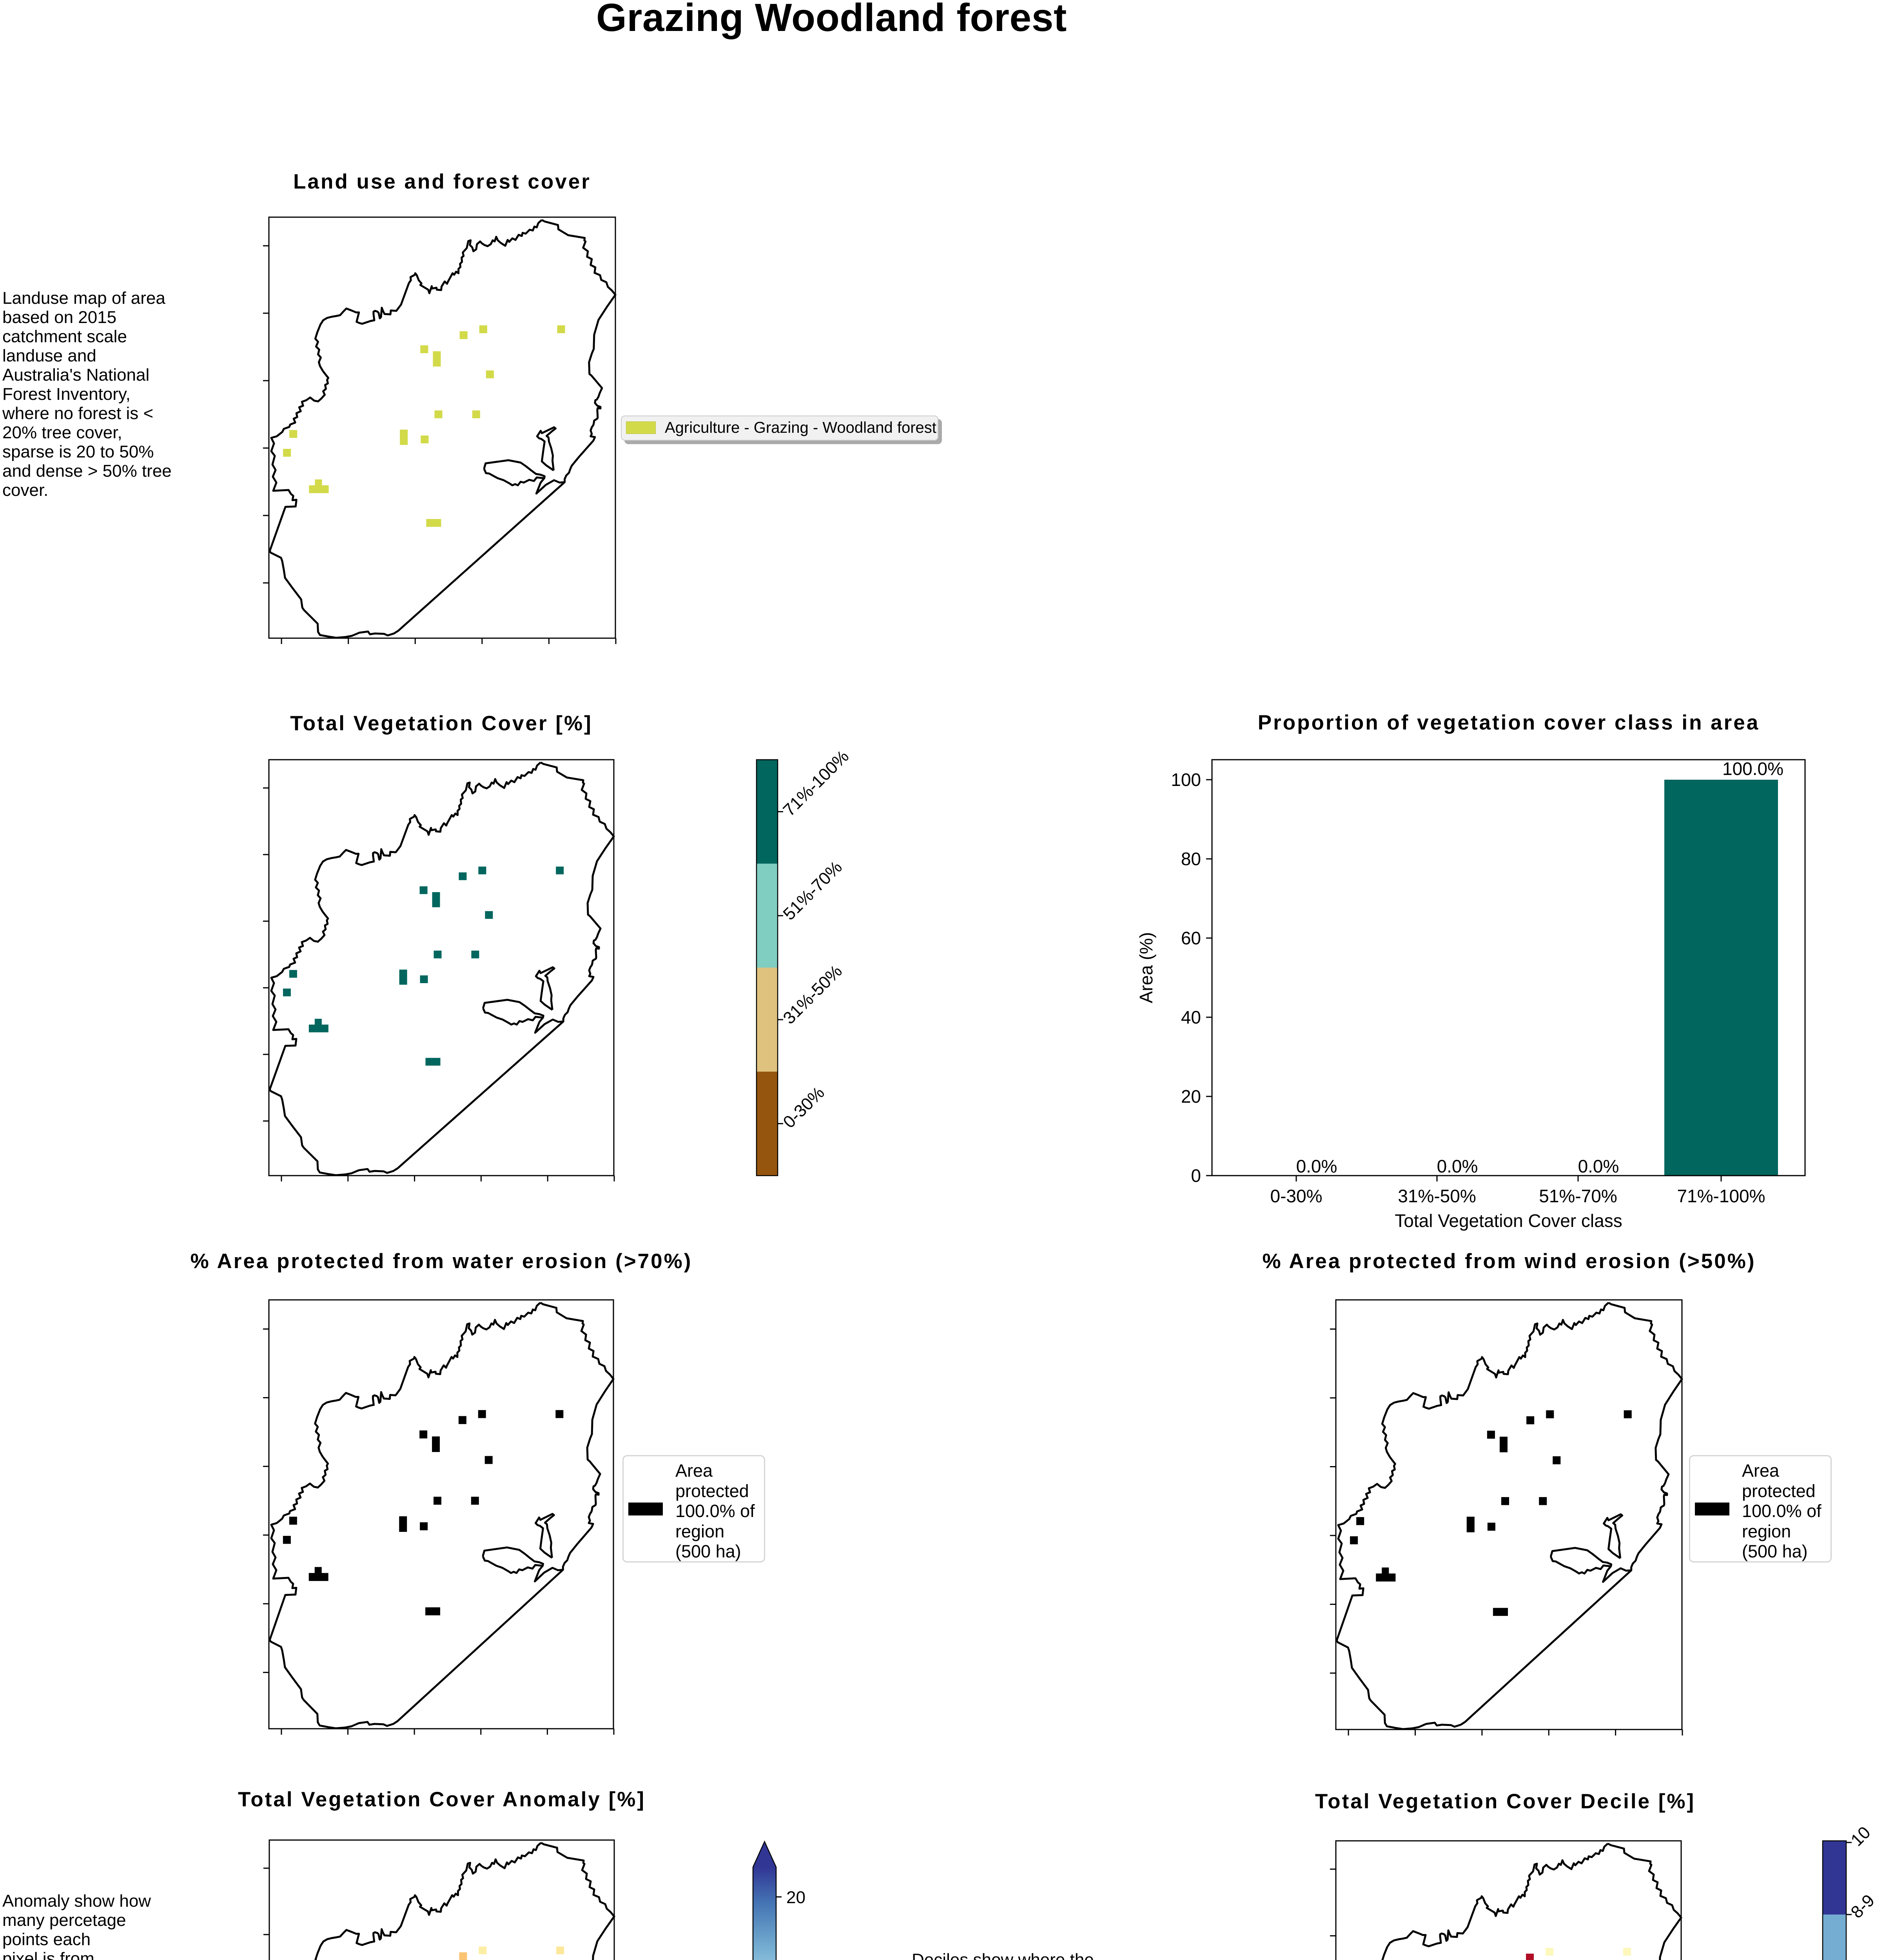 This screenshot has height=1960, width=1885. What do you see at coordinates (1191, 938) in the screenshot?
I see `svg-text: 60` at bounding box center [1191, 938].